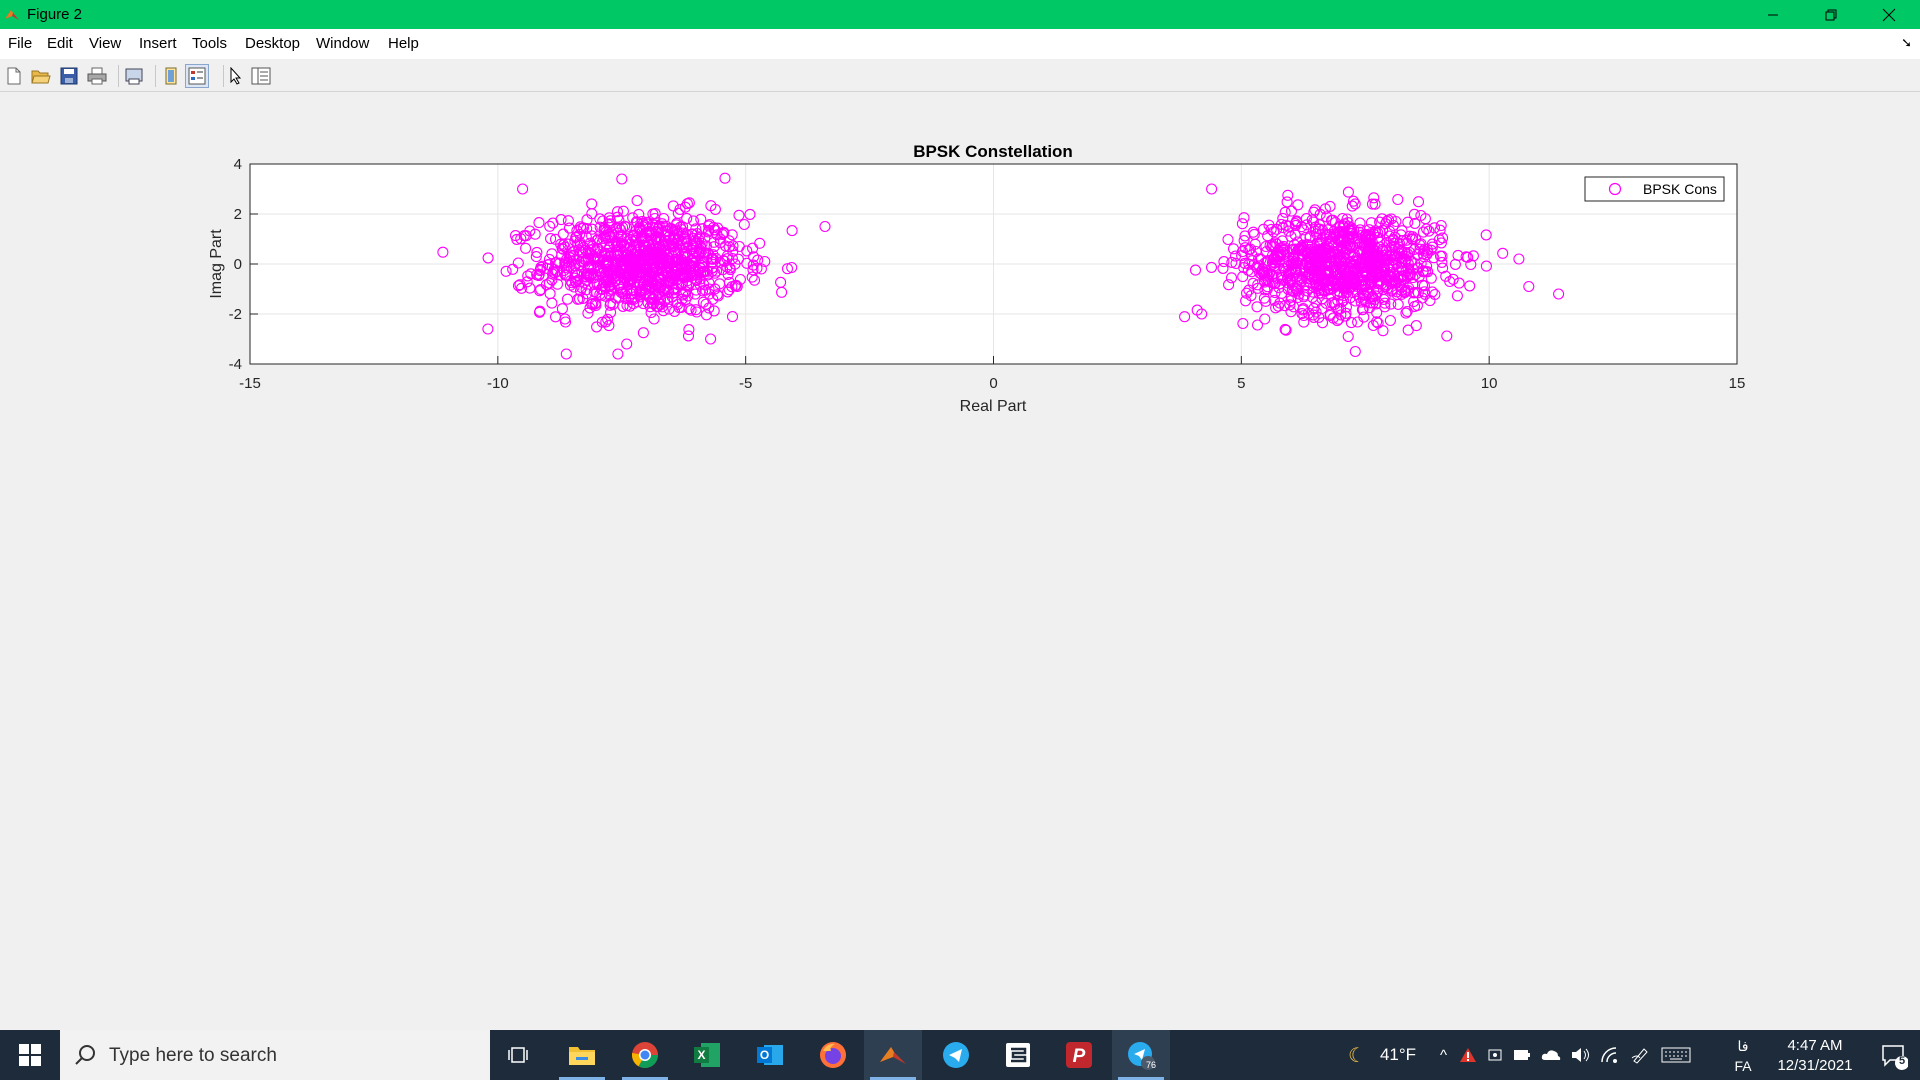 The width and height of the screenshot is (1920, 1080). Describe the element at coordinates (30, 1055) in the screenshot. I see `start-button` at that location.